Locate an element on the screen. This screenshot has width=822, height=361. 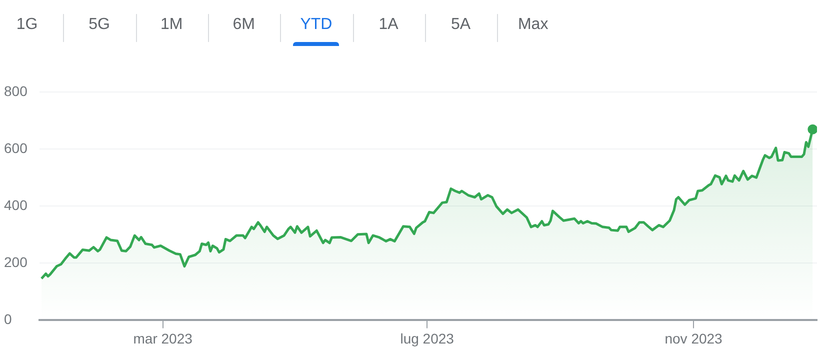
text: 1G is located at coordinates (27, 25).